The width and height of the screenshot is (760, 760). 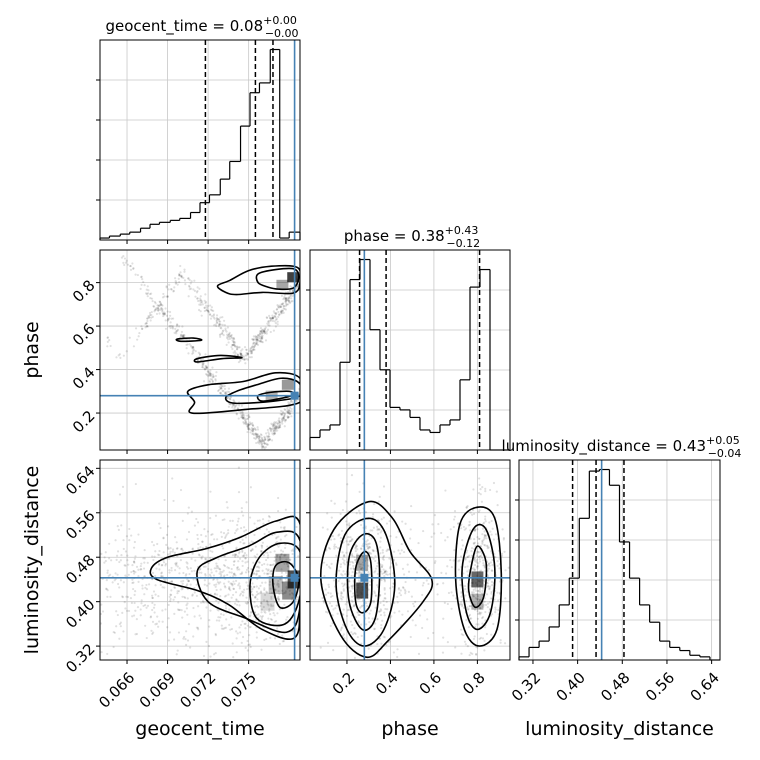 What do you see at coordinates (84, 335) in the screenshot?
I see `y-tick-label: 0.6` at bounding box center [84, 335].